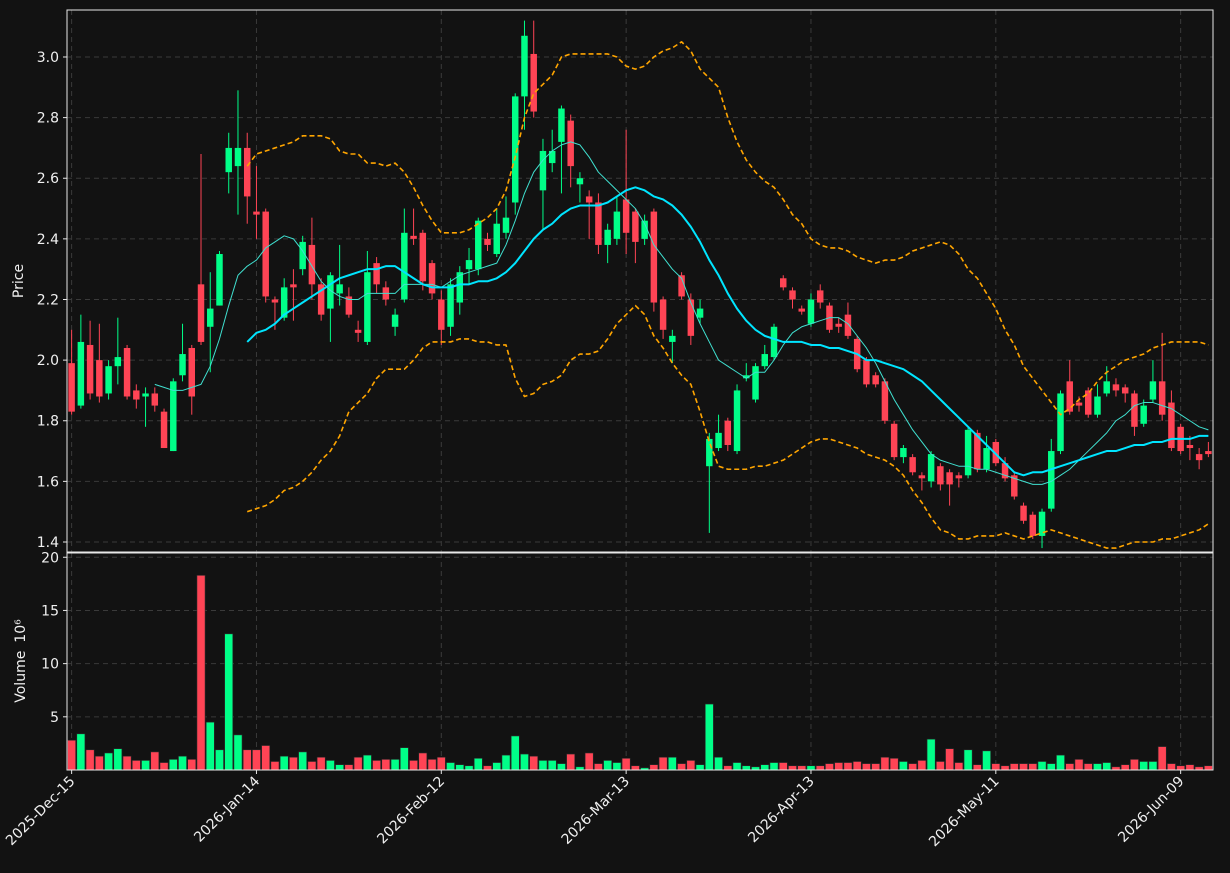 The image size is (1230, 873). I want to click on y-tick-label: 2.2, so click(48, 300).